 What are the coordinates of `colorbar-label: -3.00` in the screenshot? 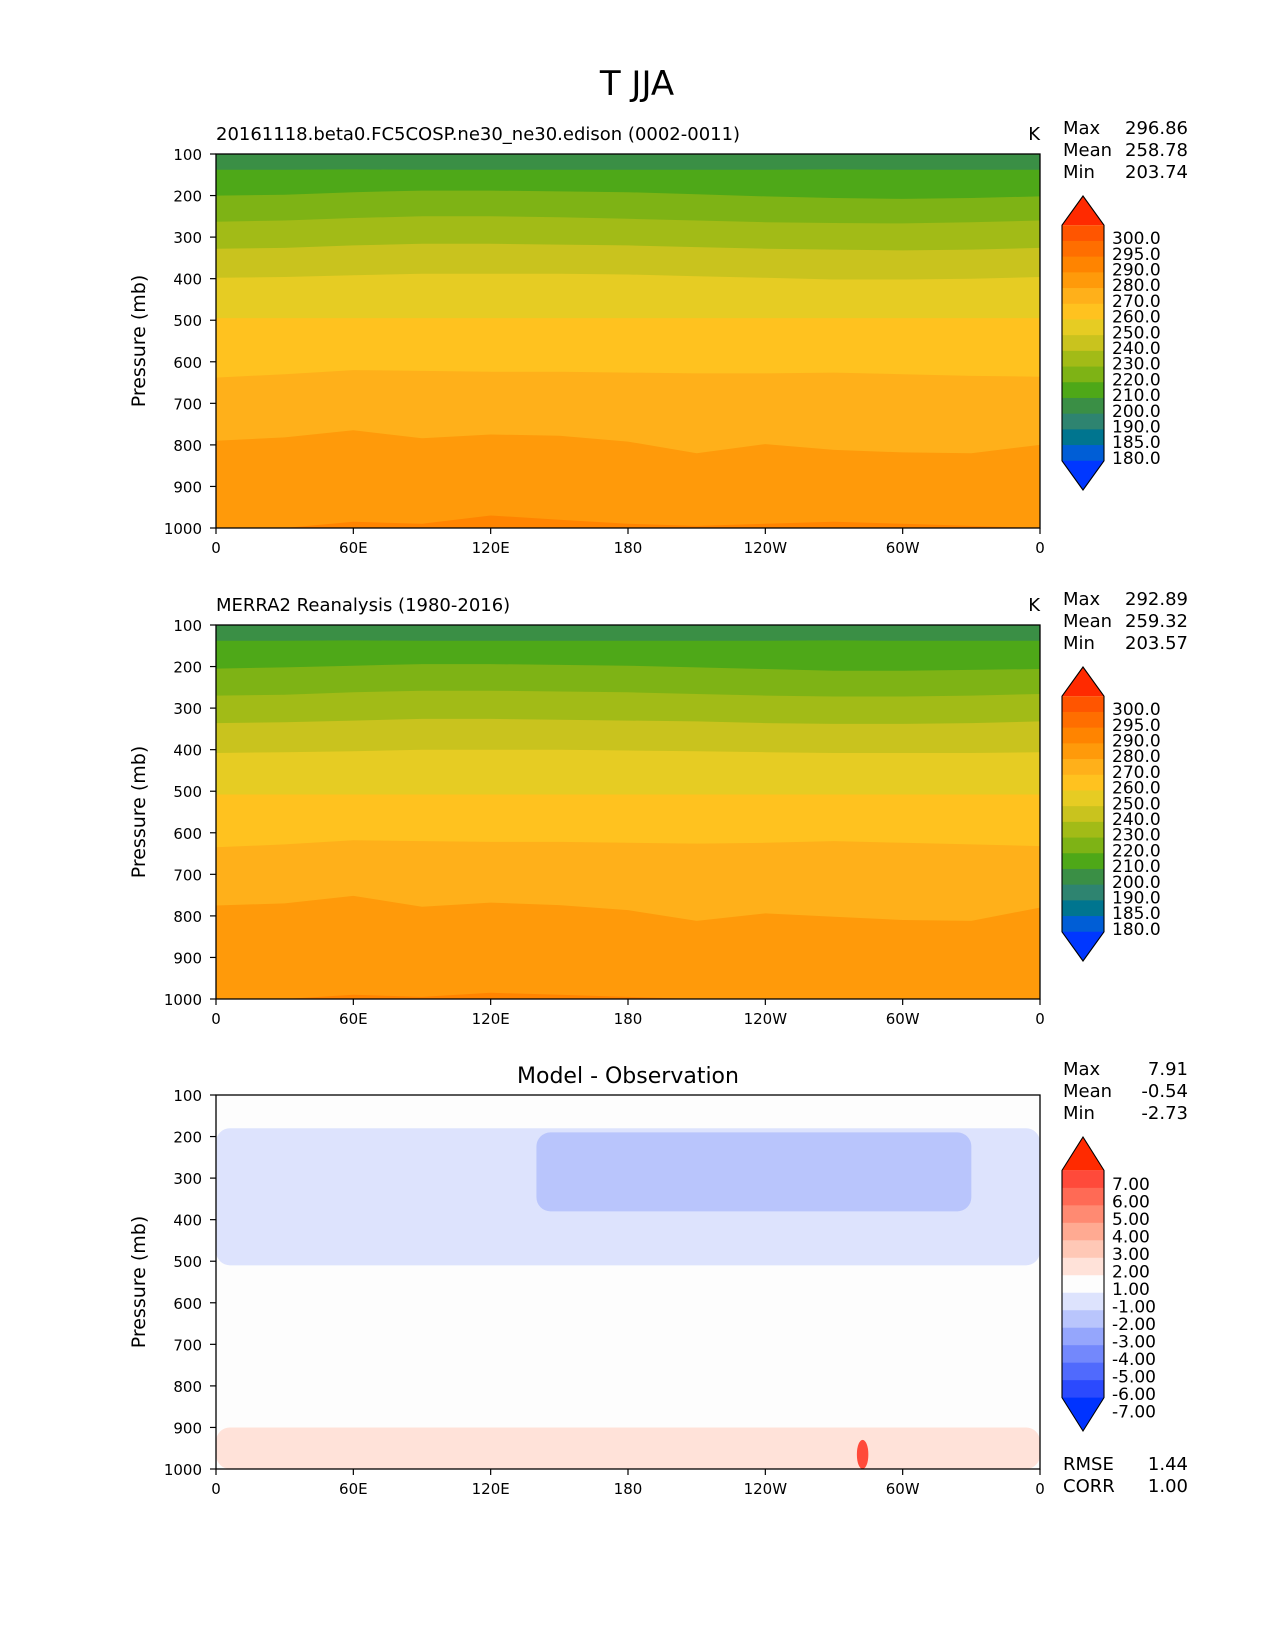 It's located at (1134, 1342).